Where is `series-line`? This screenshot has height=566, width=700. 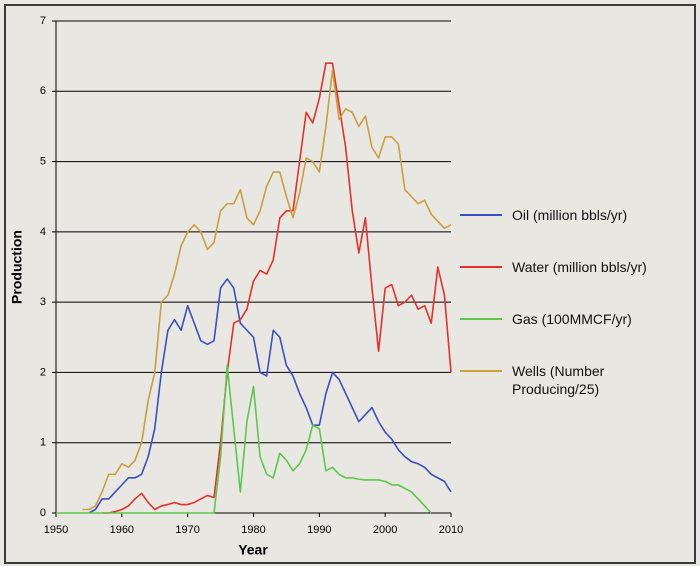
series-line is located at coordinates (244, 439).